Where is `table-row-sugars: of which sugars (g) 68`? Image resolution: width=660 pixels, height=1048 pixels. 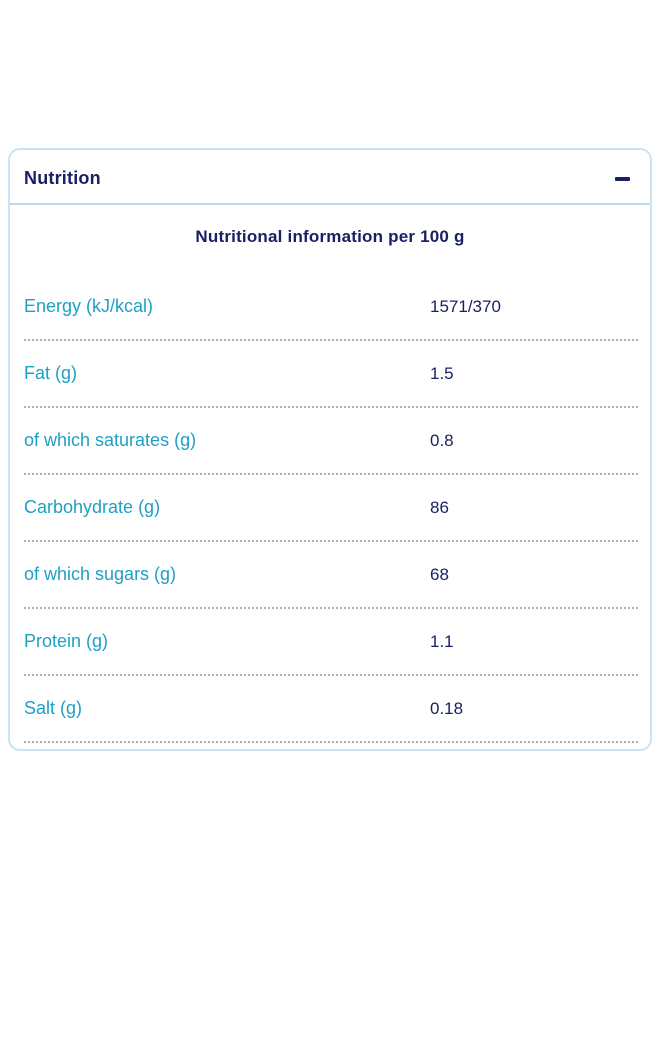 table-row-sugars: of which sugars (g) 68 is located at coordinates (331, 575).